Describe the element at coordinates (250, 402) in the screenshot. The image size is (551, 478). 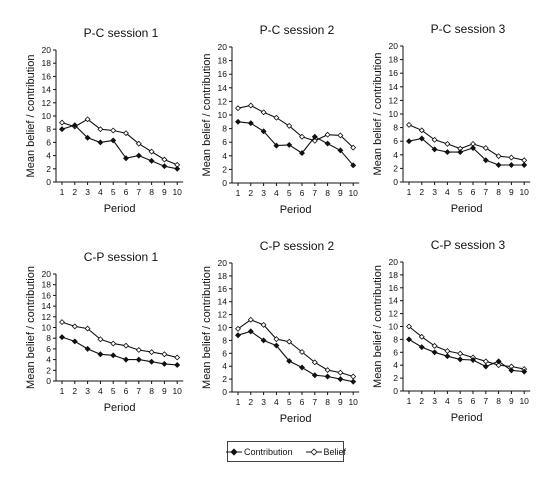
I see `x-tick-label: 2` at that location.